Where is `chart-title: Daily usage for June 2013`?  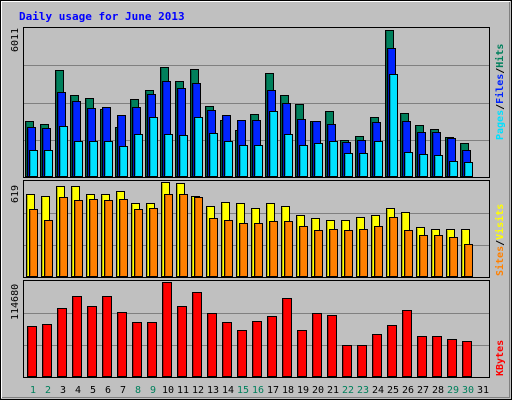 chart-title: Daily usage for June 2013 is located at coordinates (102, 16).